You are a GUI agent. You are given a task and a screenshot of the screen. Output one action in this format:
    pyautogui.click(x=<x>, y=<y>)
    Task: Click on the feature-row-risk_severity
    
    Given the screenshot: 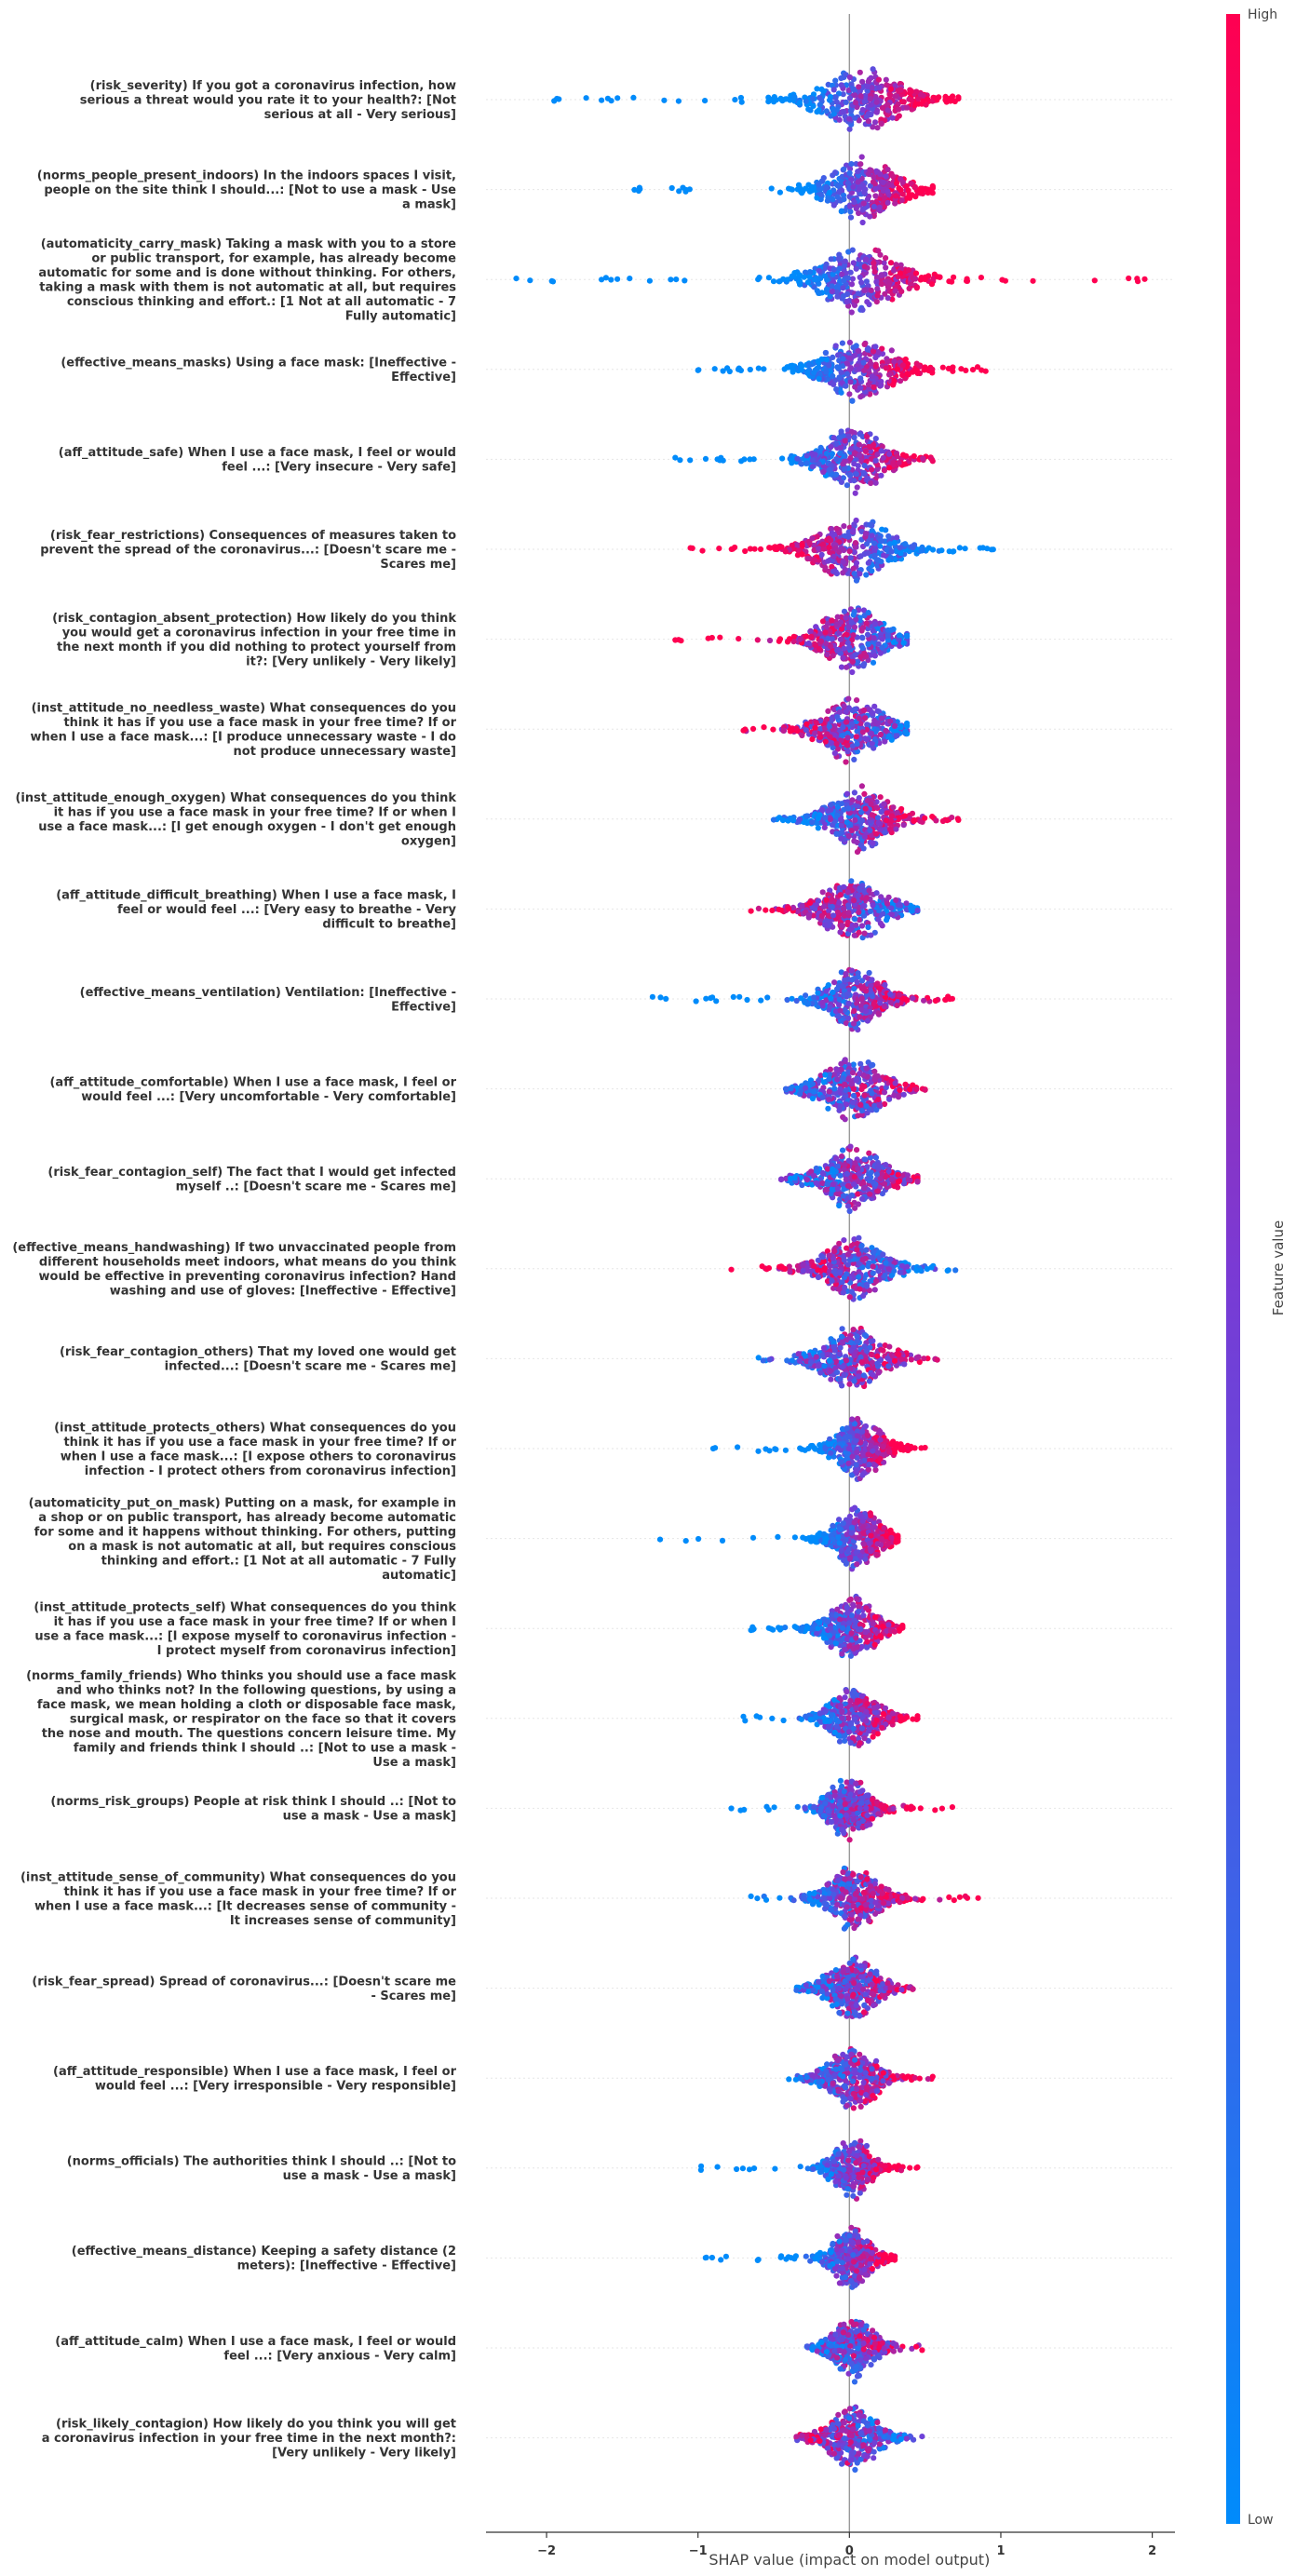 What is the action you would take?
    pyautogui.click(x=756, y=99)
    